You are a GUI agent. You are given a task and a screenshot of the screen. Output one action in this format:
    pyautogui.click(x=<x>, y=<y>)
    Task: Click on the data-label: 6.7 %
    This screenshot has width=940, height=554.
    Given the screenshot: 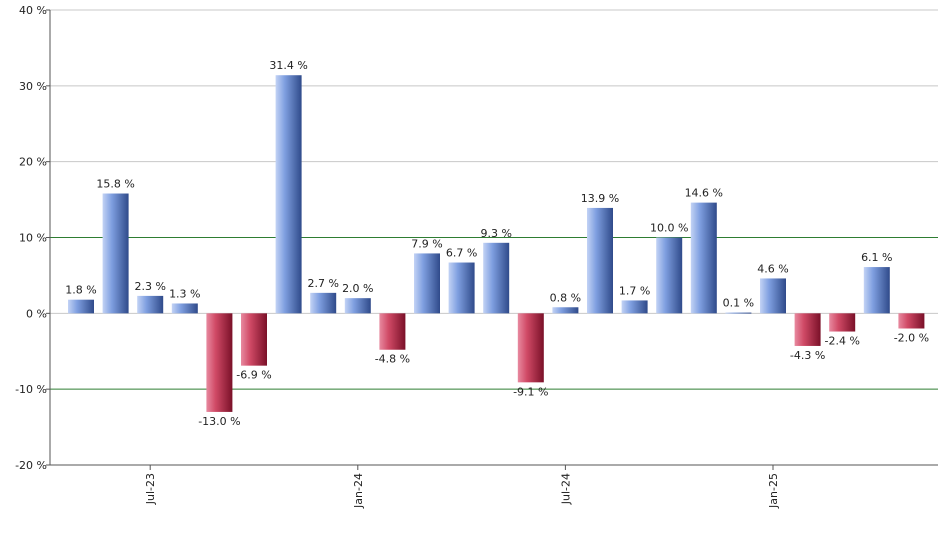 What is the action you would take?
    pyautogui.click(x=461, y=253)
    